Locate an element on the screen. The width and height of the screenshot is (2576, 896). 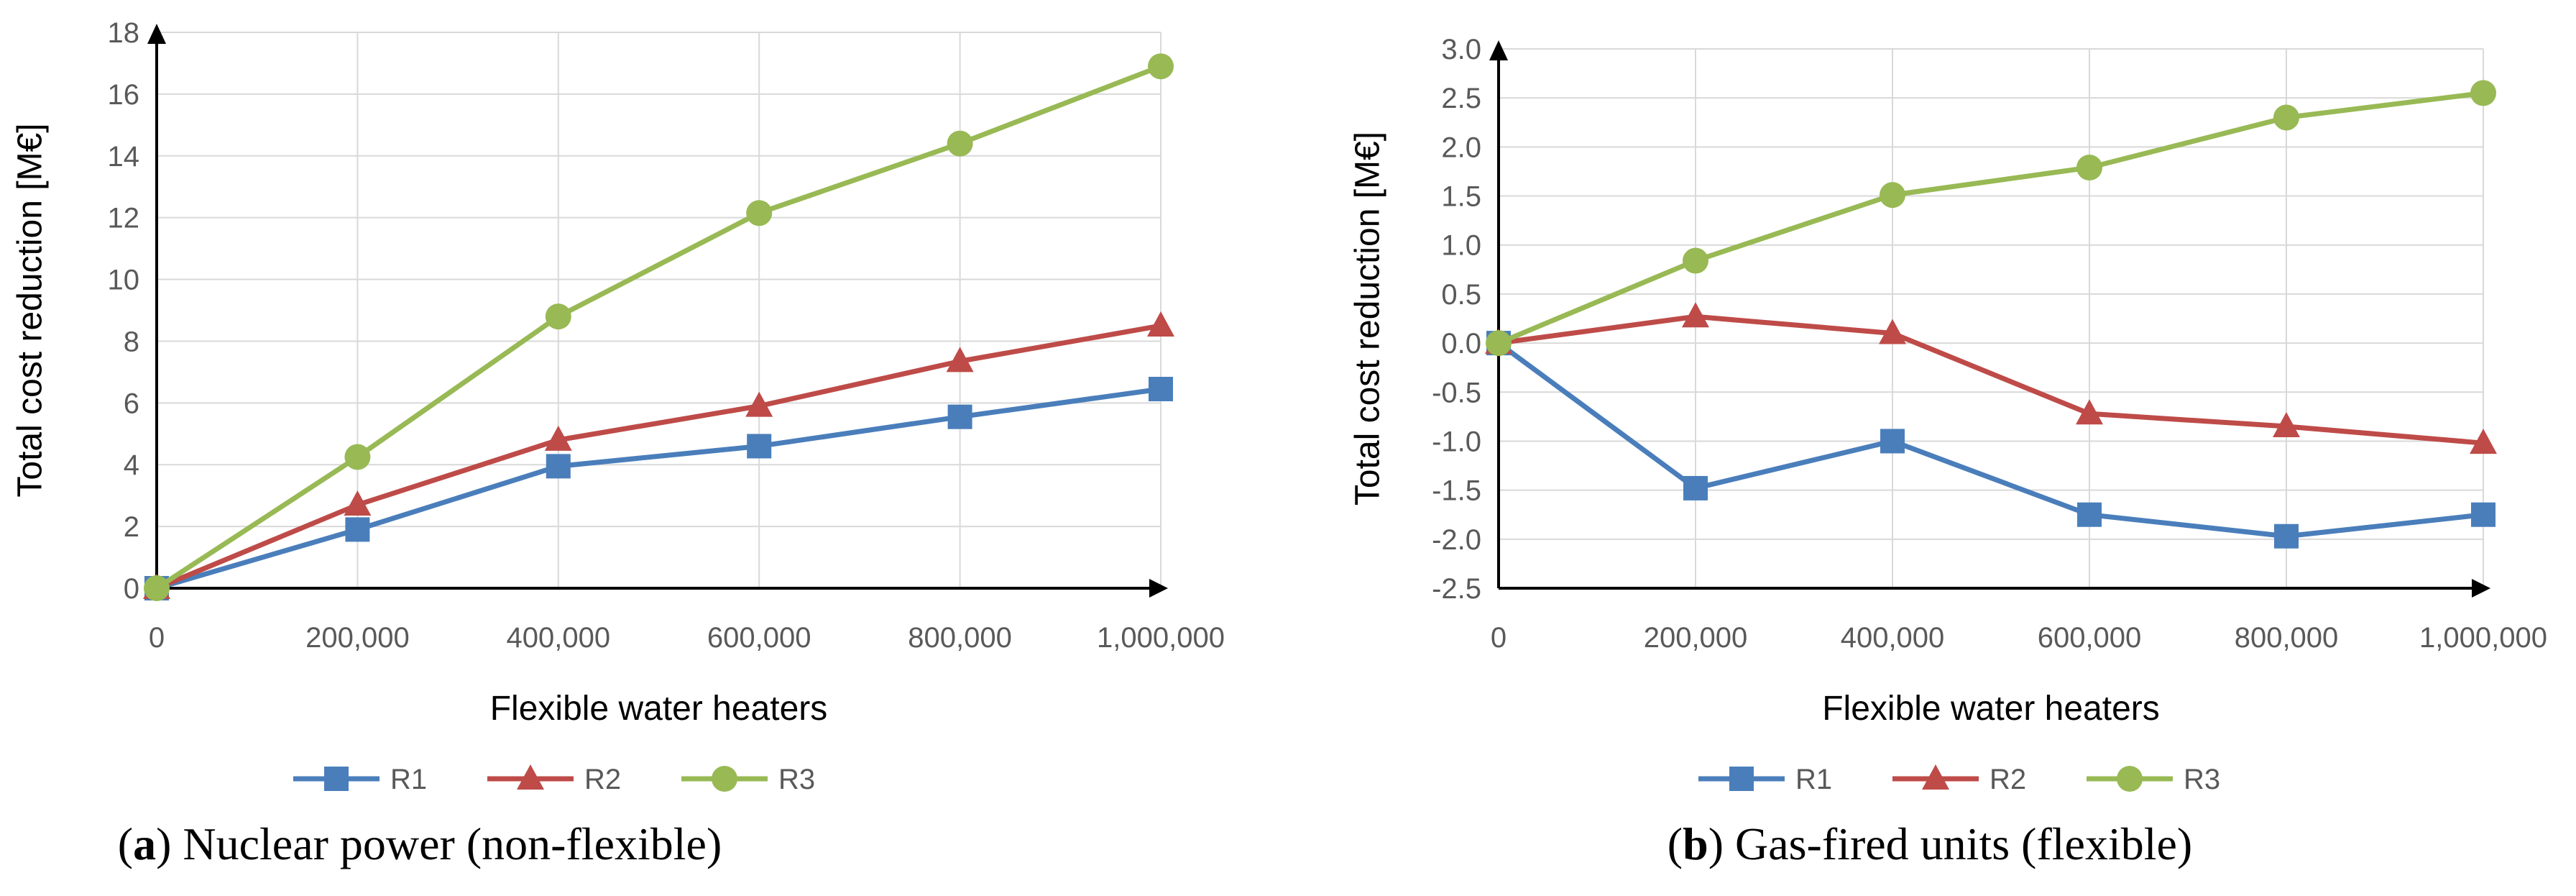
y-tick-label: -0.5 is located at coordinates (1456, 392).